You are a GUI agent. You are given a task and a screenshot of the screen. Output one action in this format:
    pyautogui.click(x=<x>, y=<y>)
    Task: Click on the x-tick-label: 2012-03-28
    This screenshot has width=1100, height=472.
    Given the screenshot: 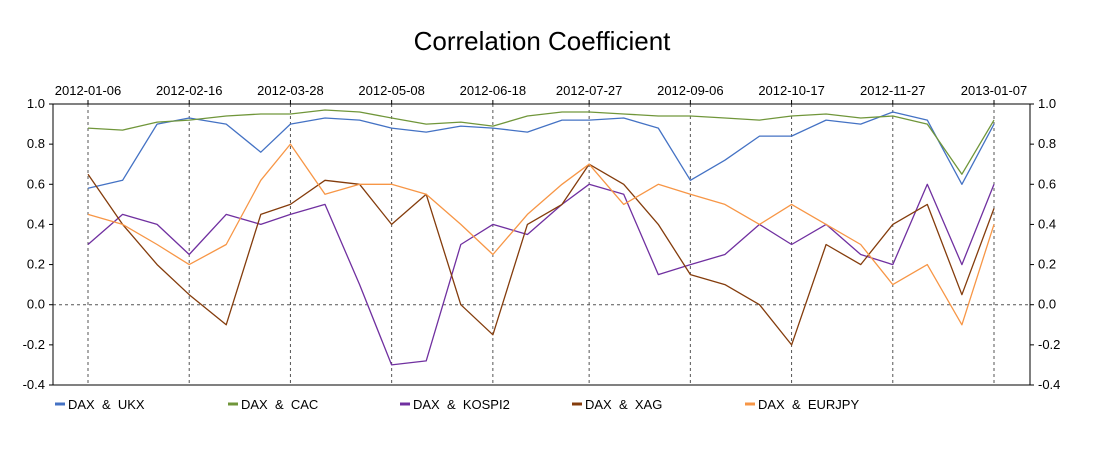 What is the action you would take?
    pyautogui.click(x=290, y=90)
    